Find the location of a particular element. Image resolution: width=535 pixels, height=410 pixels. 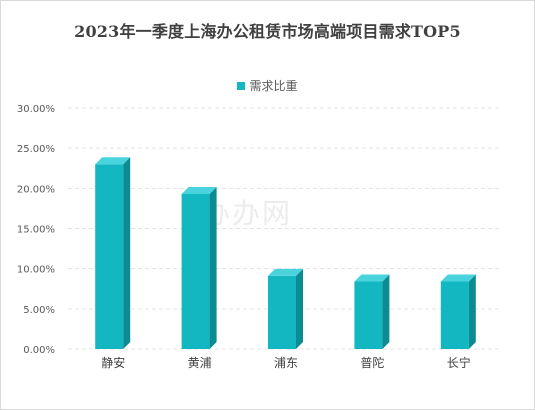

legend-label: 需求比重 is located at coordinates (273, 86).